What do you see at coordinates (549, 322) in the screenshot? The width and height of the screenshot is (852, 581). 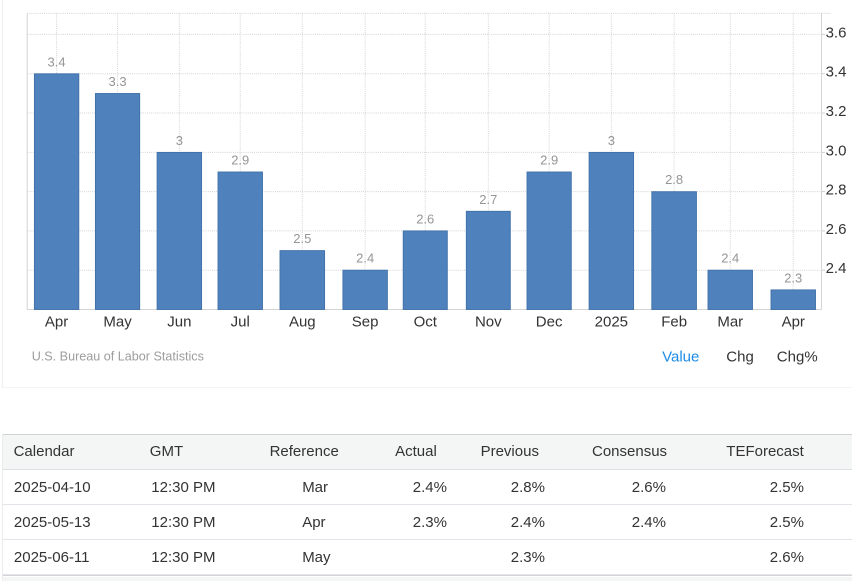 I see `svg-text: Dec` at bounding box center [549, 322].